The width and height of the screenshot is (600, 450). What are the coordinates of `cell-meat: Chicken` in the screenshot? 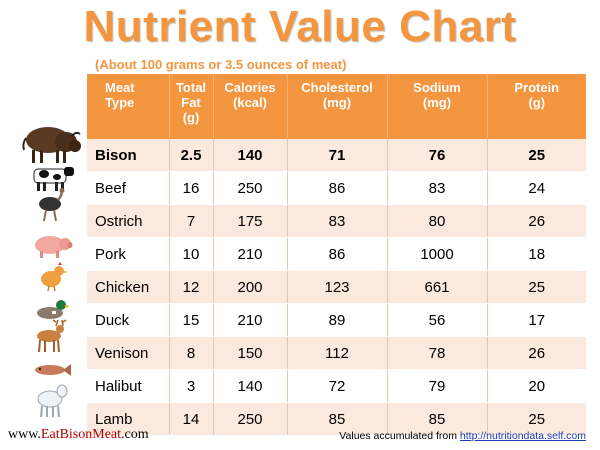 It's located at (128, 287).